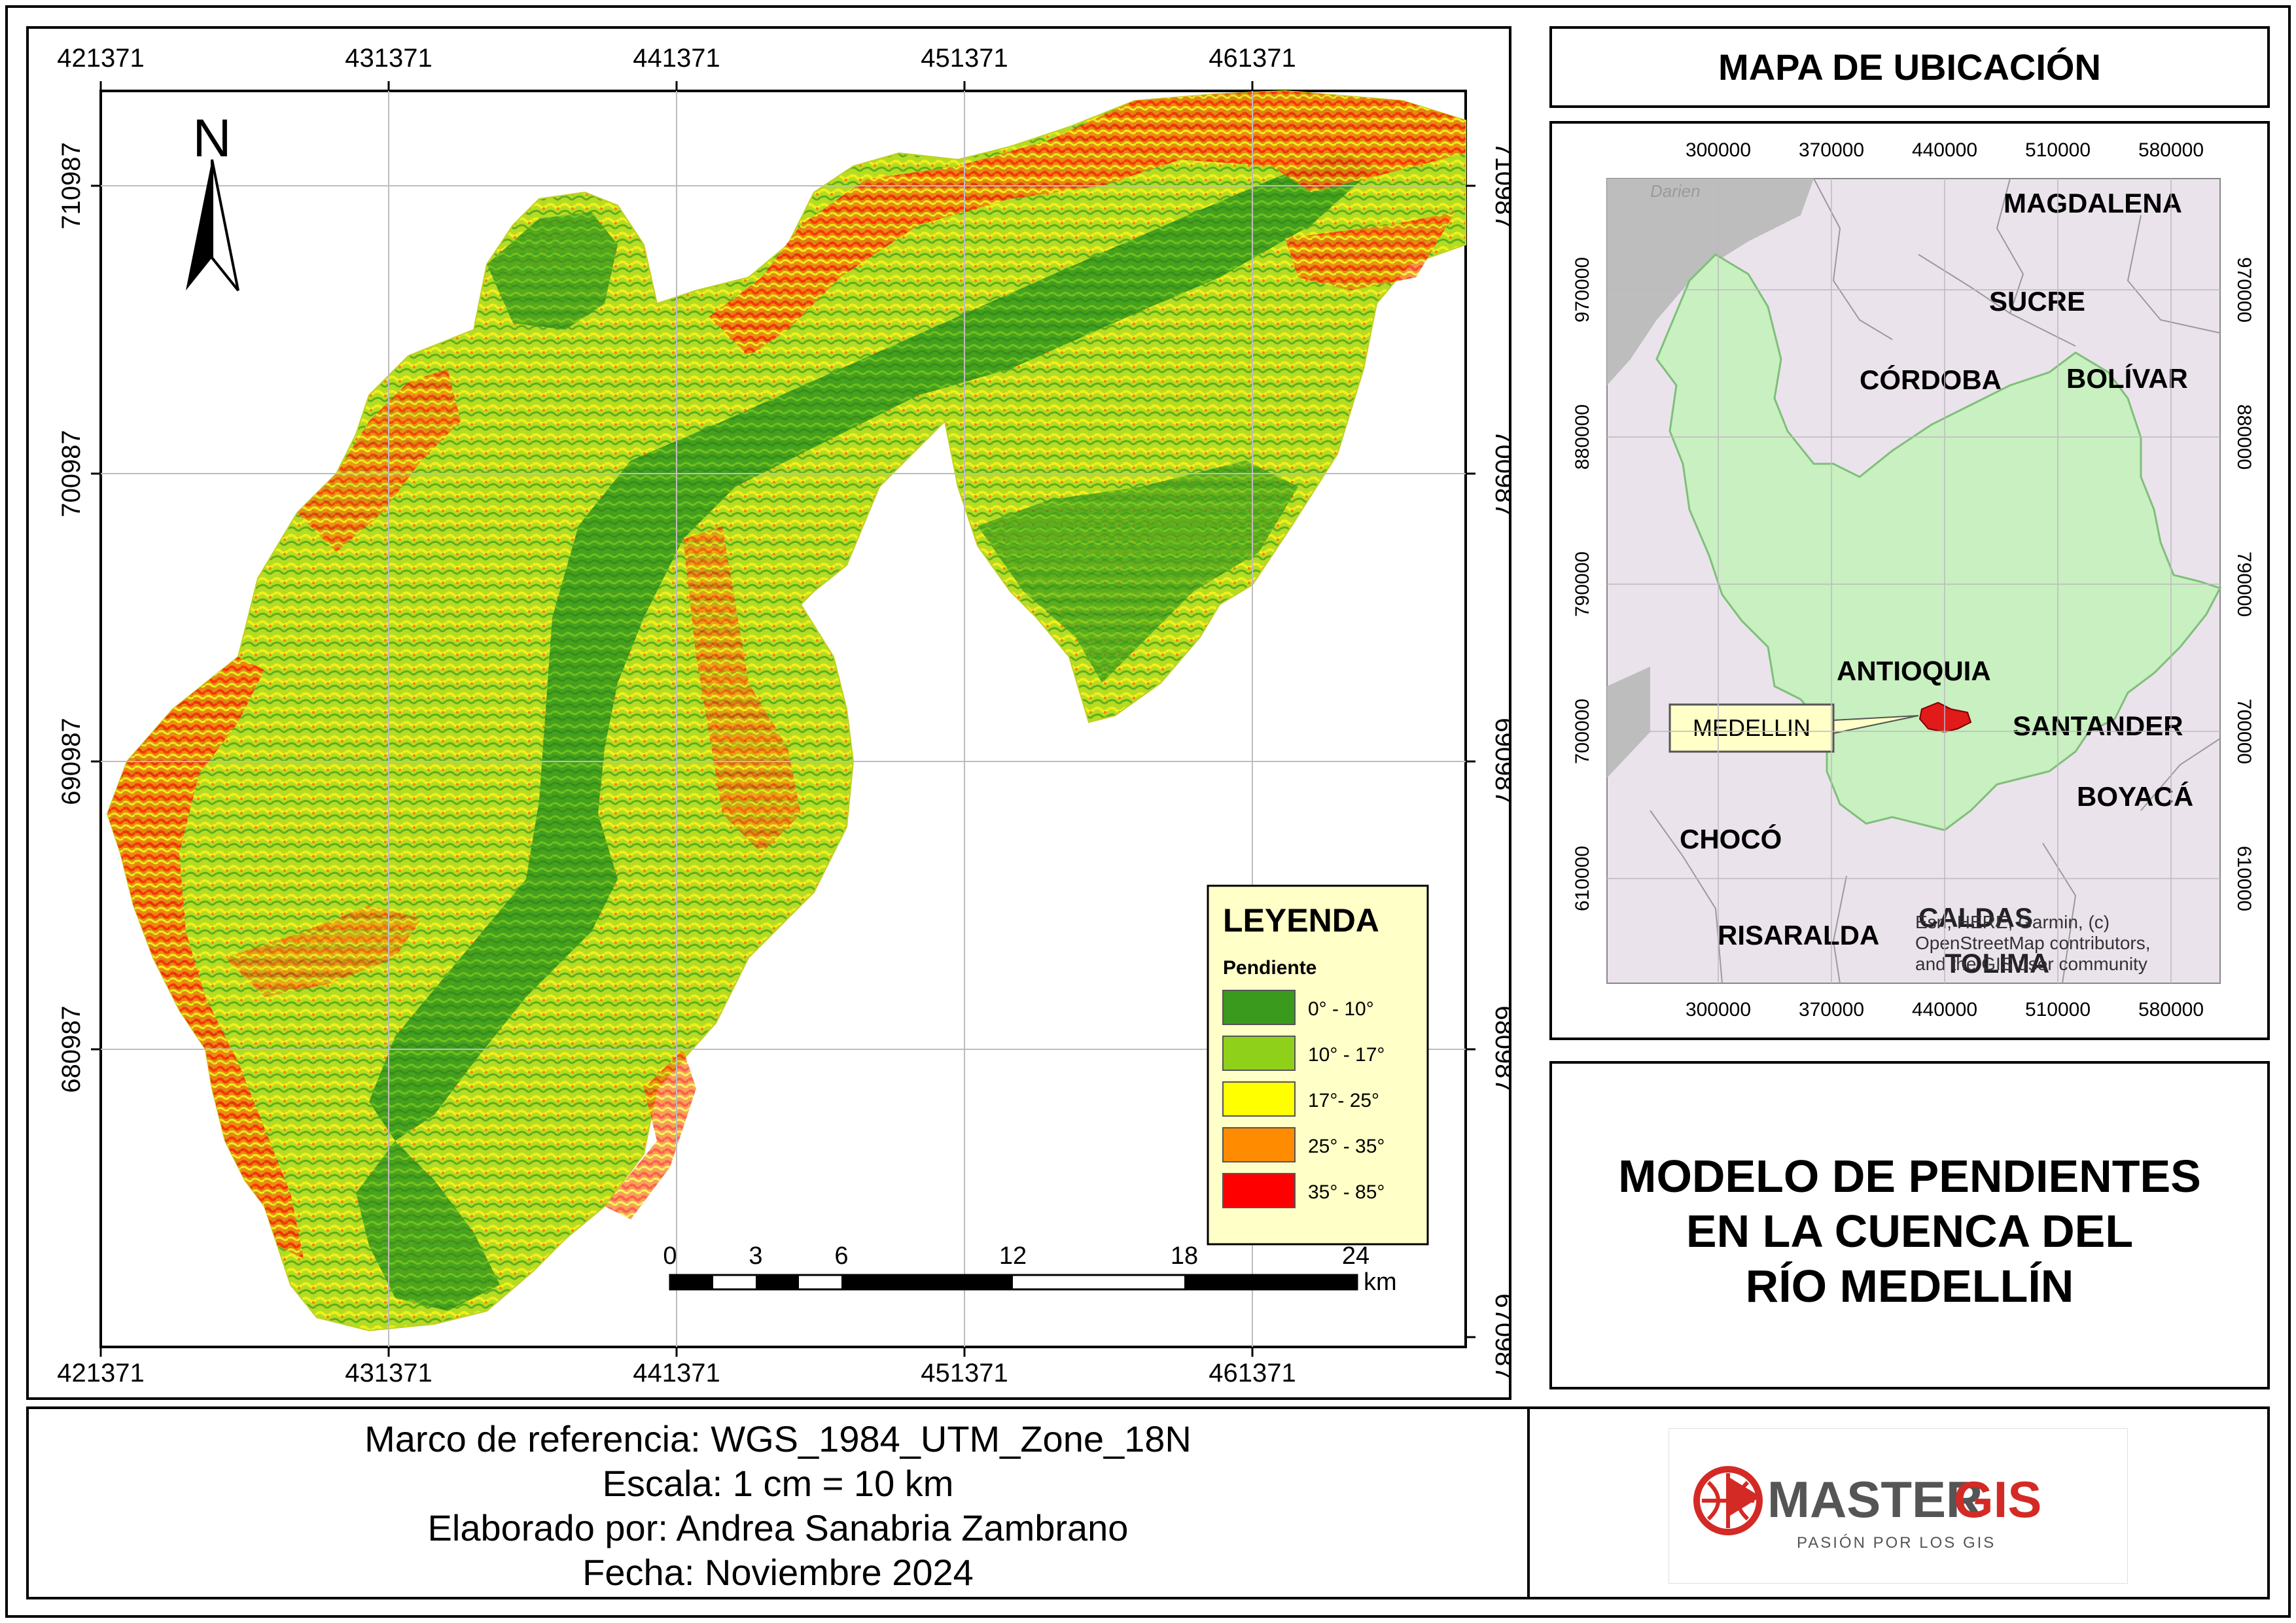  What do you see at coordinates (2037, 301) in the screenshot?
I see `department-label: SUCRE` at bounding box center [2037, 301].